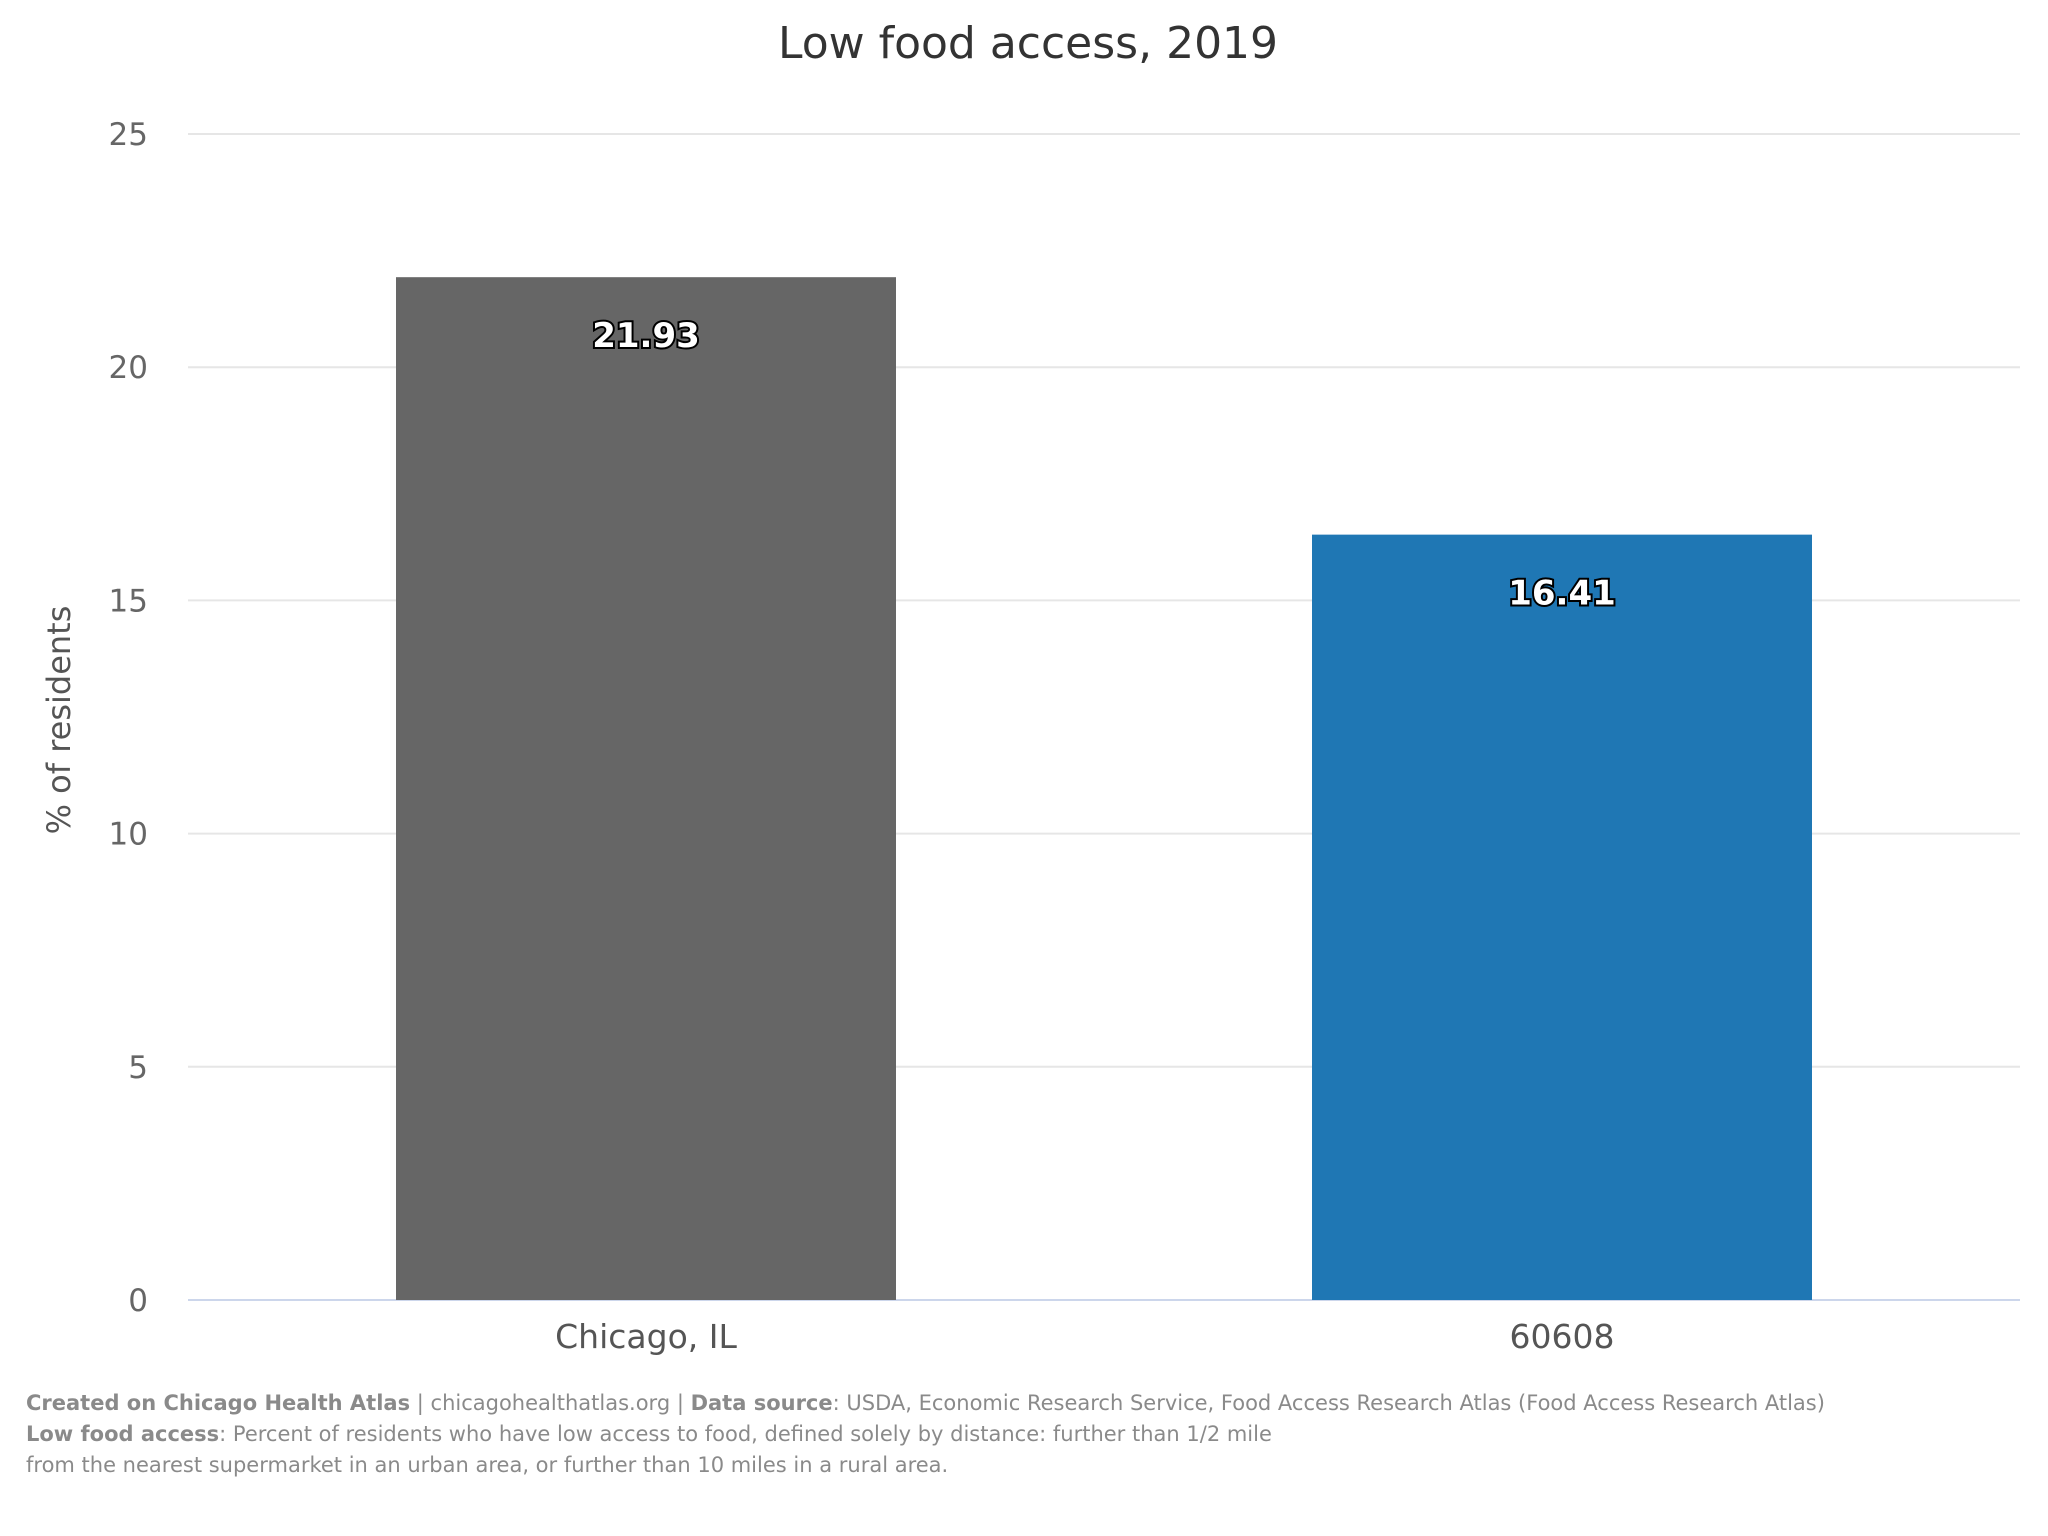 This screenshot has width=2048, height=1536. Describe the element at coordinates (218, 1403) in the screenshot. I see `caption-created-label: Created on Chicago Health Atlas` at that location.